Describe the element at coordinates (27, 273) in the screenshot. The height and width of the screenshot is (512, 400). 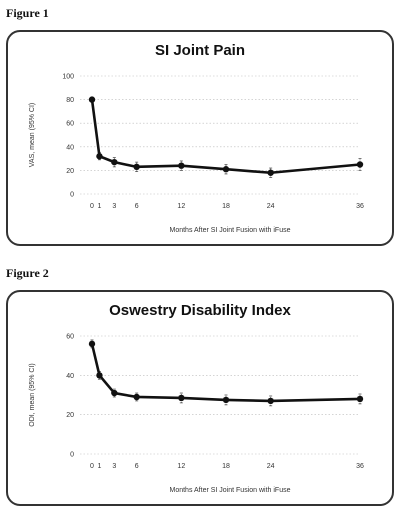
I see `figure-2-label: Figure 2` at that location.